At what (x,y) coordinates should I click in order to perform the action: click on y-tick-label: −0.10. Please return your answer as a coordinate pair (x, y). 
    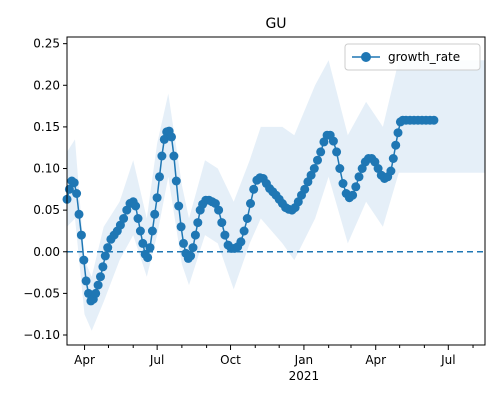
    Looking at the image, I should click on (41, 335).